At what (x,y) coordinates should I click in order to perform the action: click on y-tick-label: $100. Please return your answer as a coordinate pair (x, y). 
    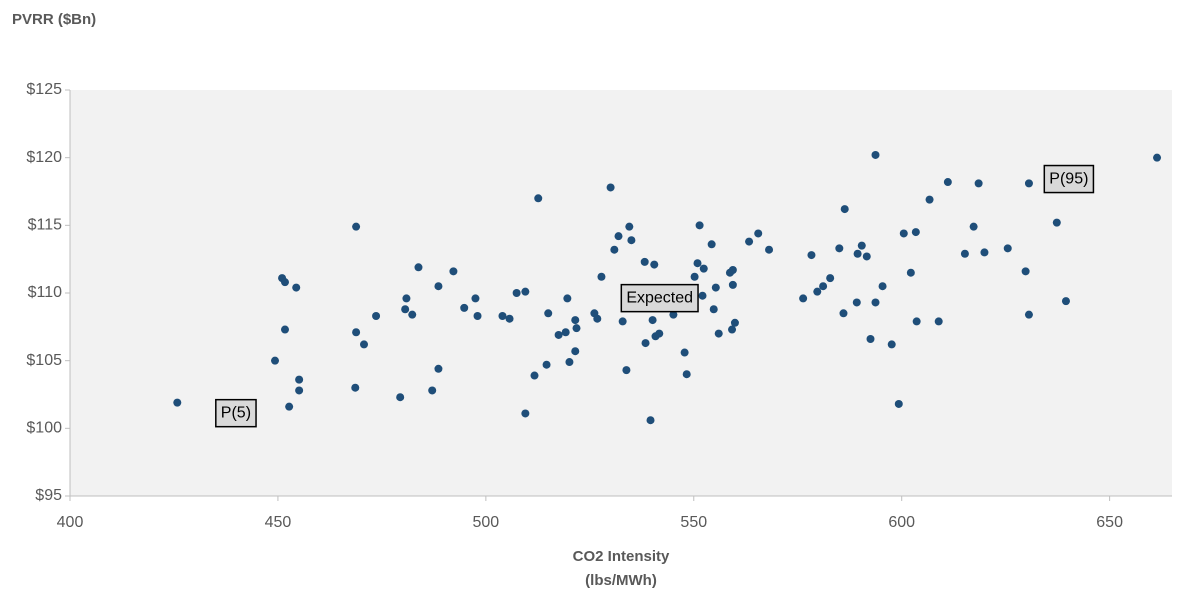
    Looking at the image, I should click on (44, 428).